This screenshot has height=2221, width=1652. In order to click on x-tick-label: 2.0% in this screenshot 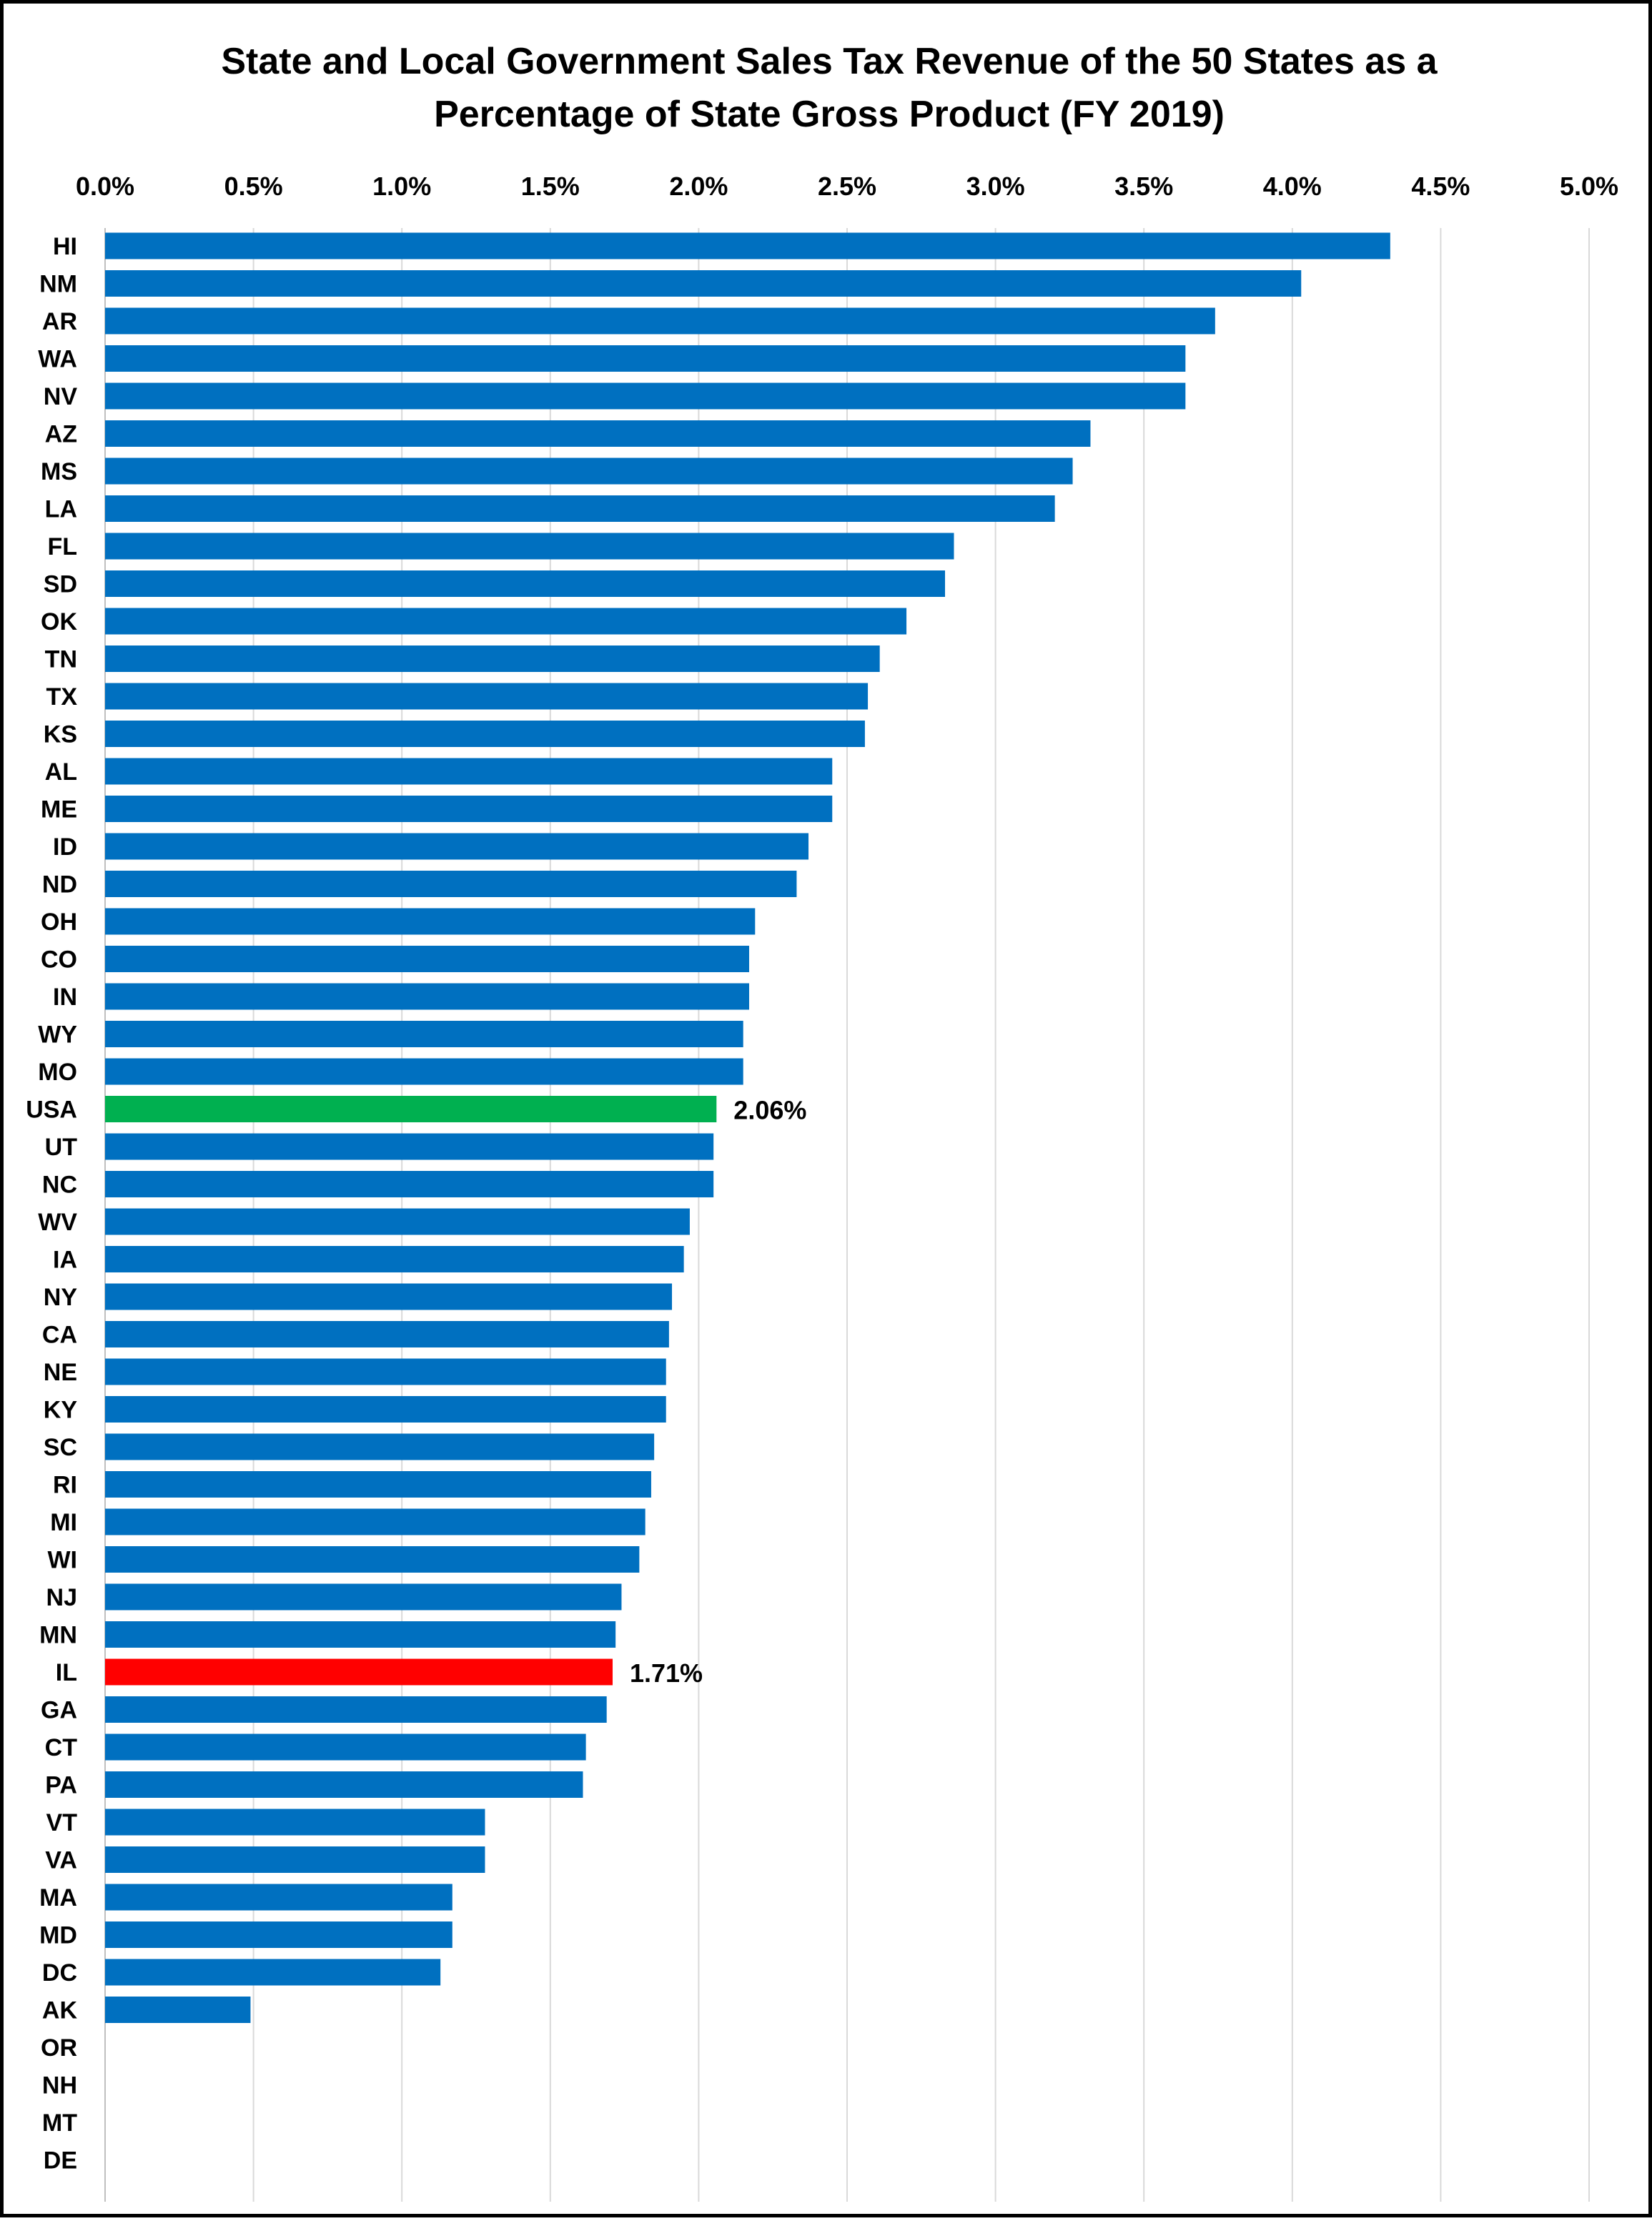, I will do `click(699, 186)`.